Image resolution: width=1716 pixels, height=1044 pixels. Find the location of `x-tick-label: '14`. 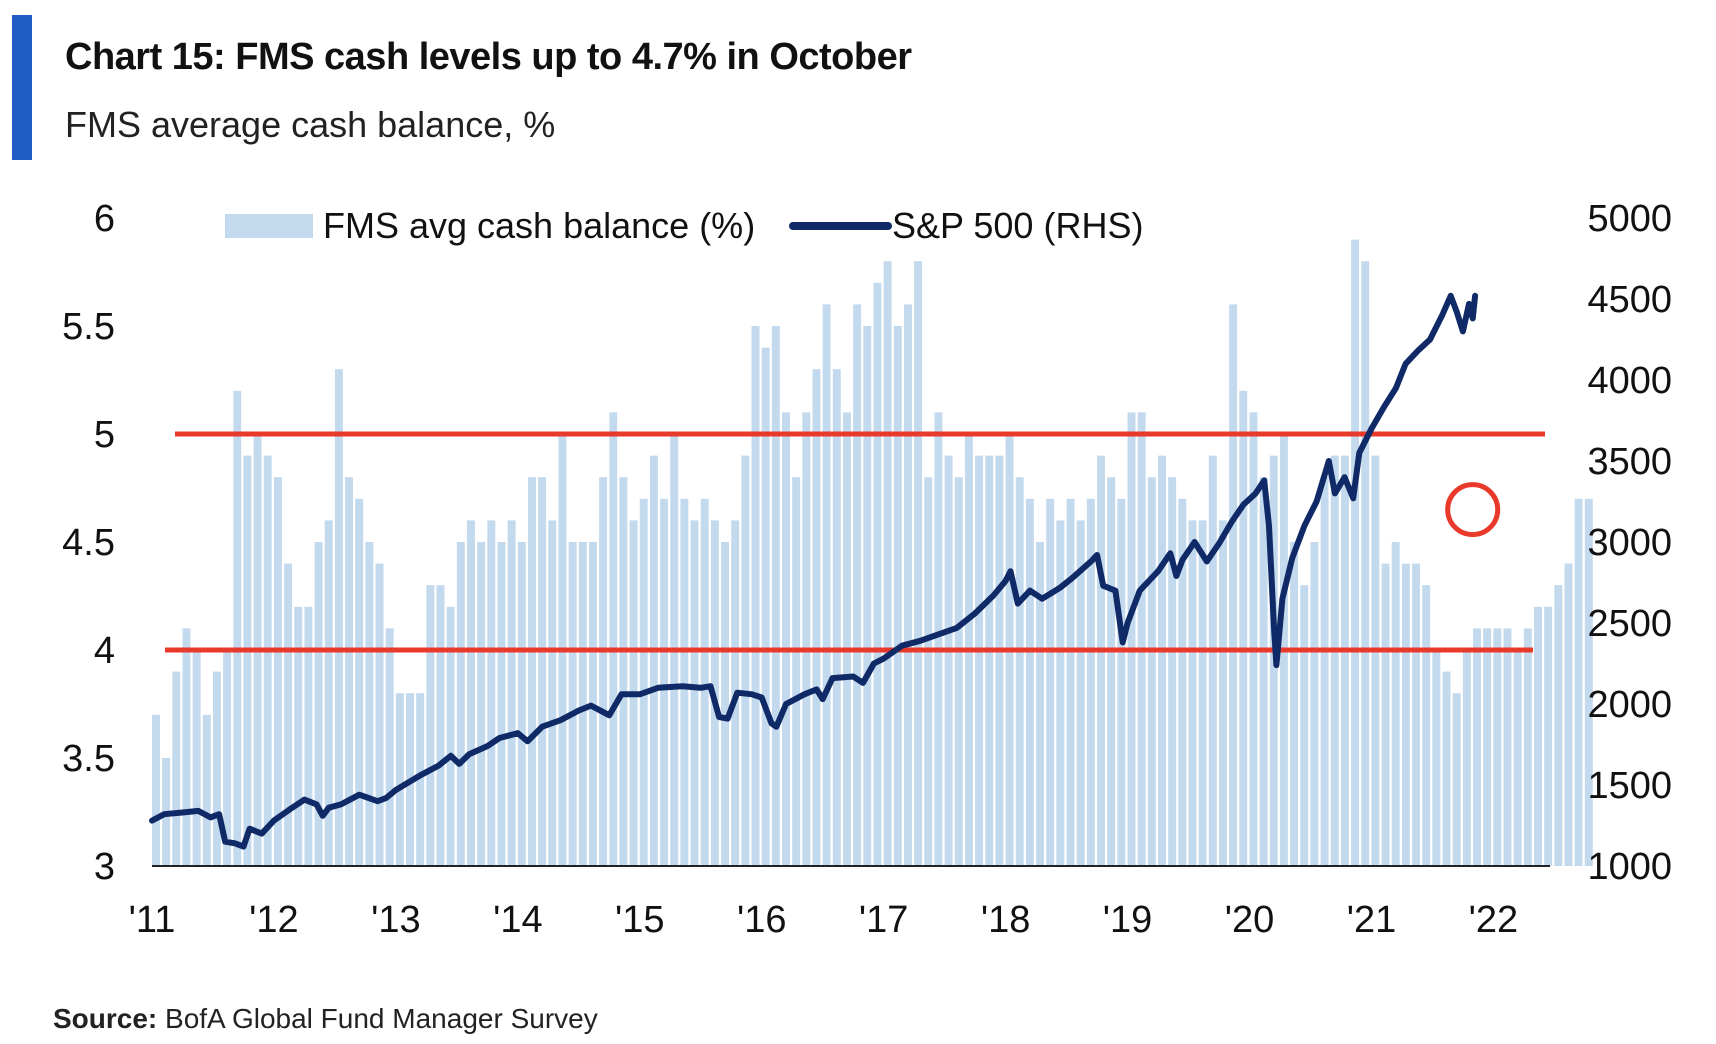

x-tick-label: '14 is located at coordinates (518, 920).